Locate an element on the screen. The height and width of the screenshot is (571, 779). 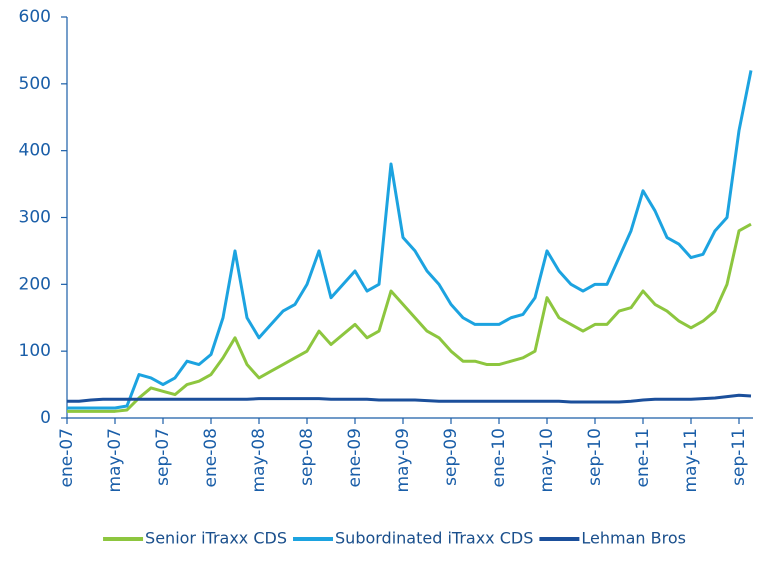
x-tick-label: may-10 is located at coordinates (547, 460).